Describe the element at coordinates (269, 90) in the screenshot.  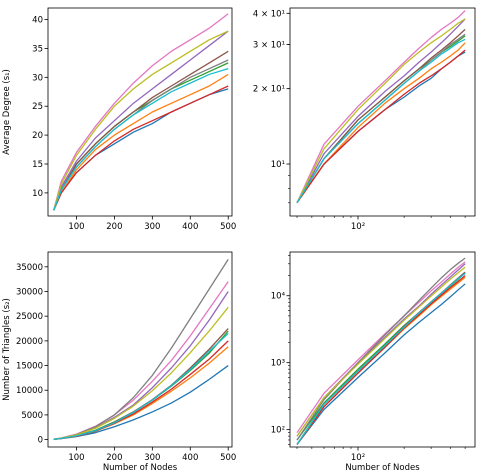
I see `y-tick-label: 2 × 10¹` at that location.